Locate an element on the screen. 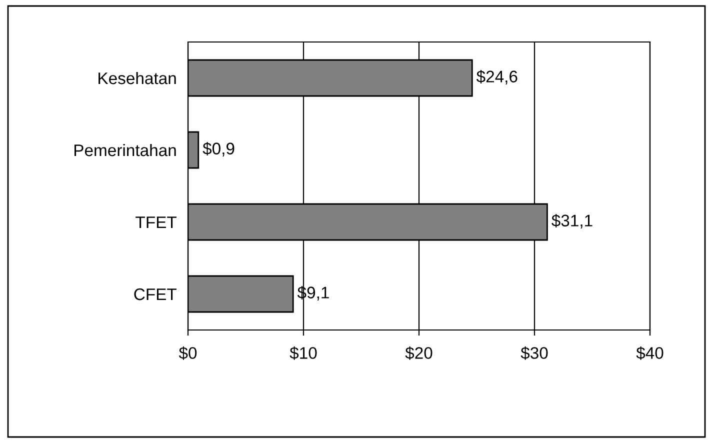 This screenshot has height=443, width=713. data-label: $31,1 is located at coordinates (572, 221).